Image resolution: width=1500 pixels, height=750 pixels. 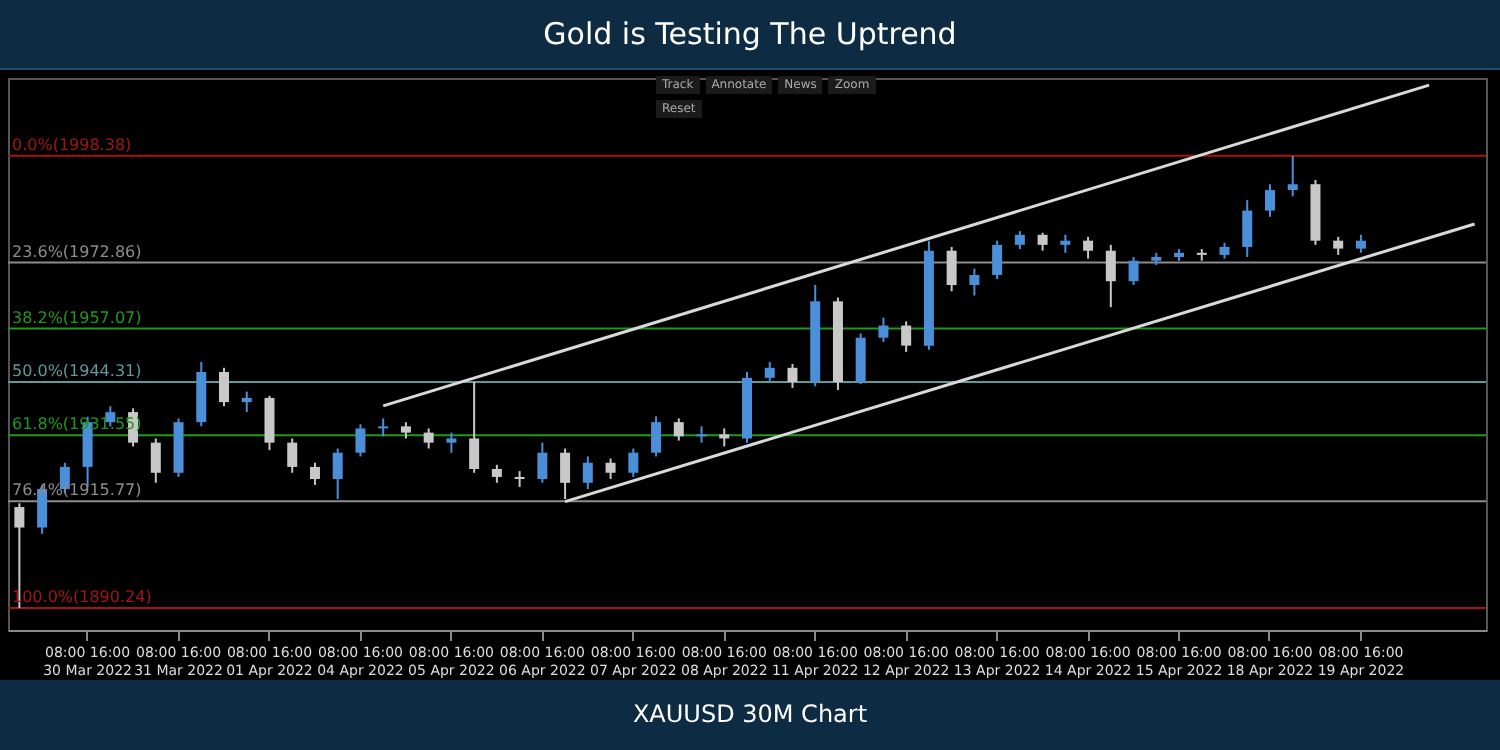 I want to click on text: XAUUSD 30M Chart, so click(x=750, y=715).